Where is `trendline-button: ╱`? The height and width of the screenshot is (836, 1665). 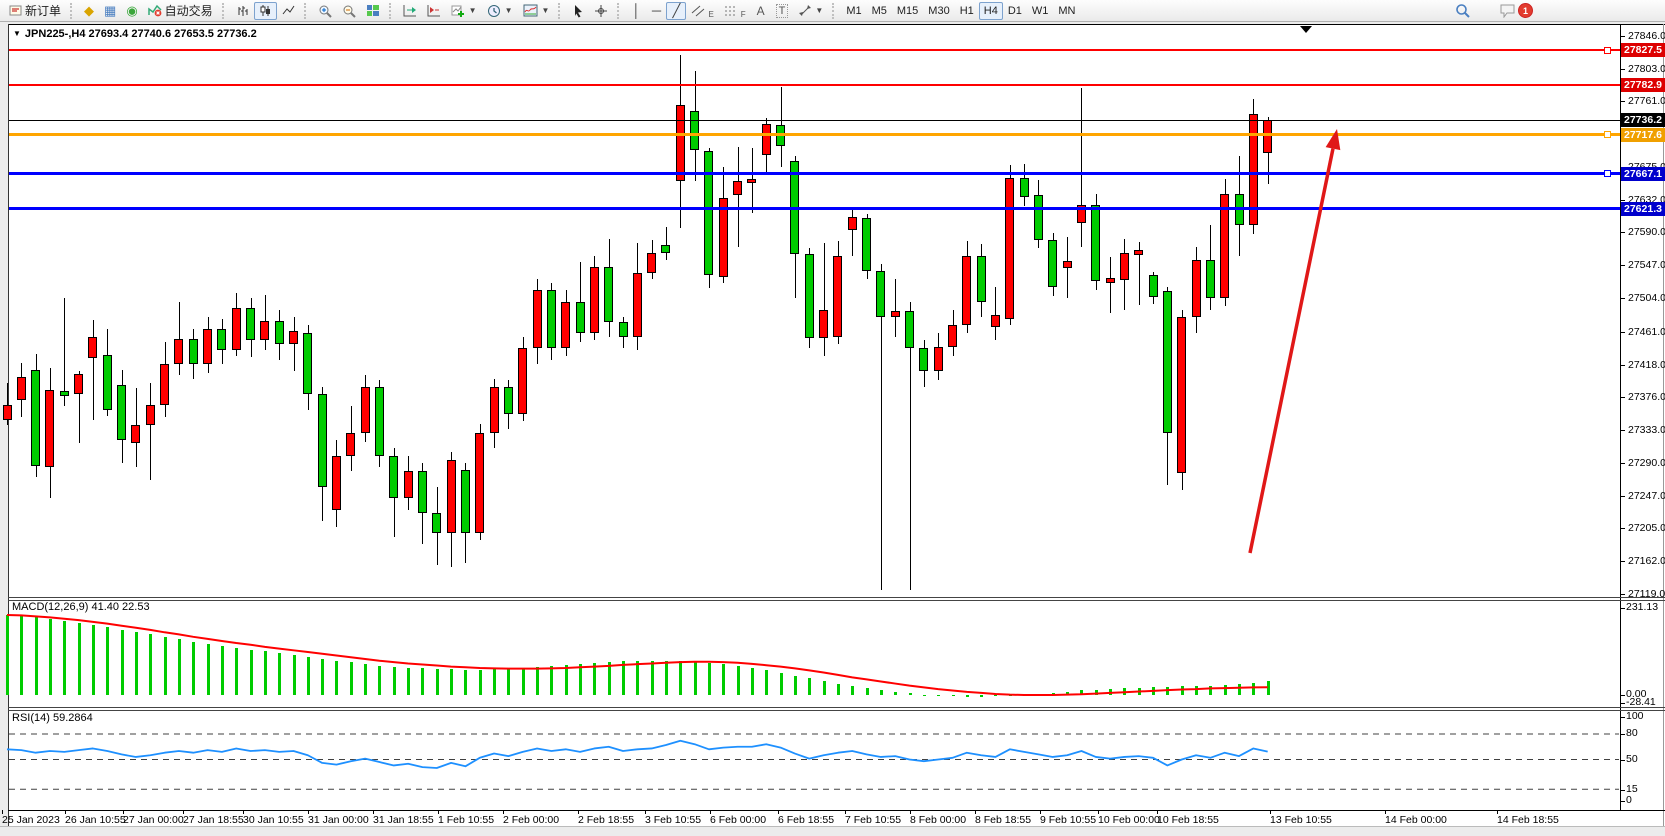
trendline-button: ╱ is located at coordinates (676, 10).